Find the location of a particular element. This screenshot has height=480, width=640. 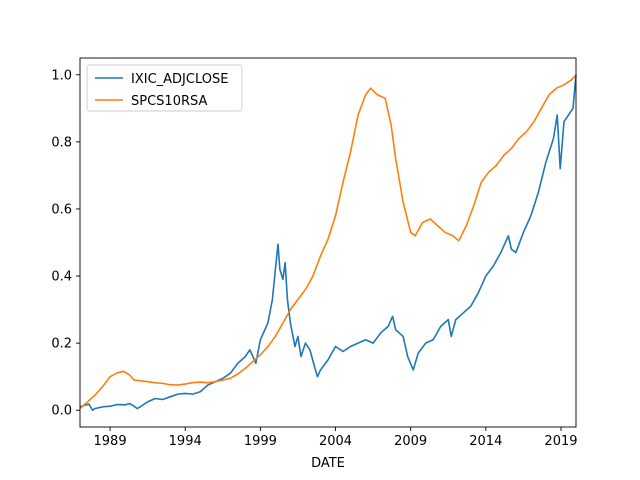

legend-box is located at coordinates (164, 88).